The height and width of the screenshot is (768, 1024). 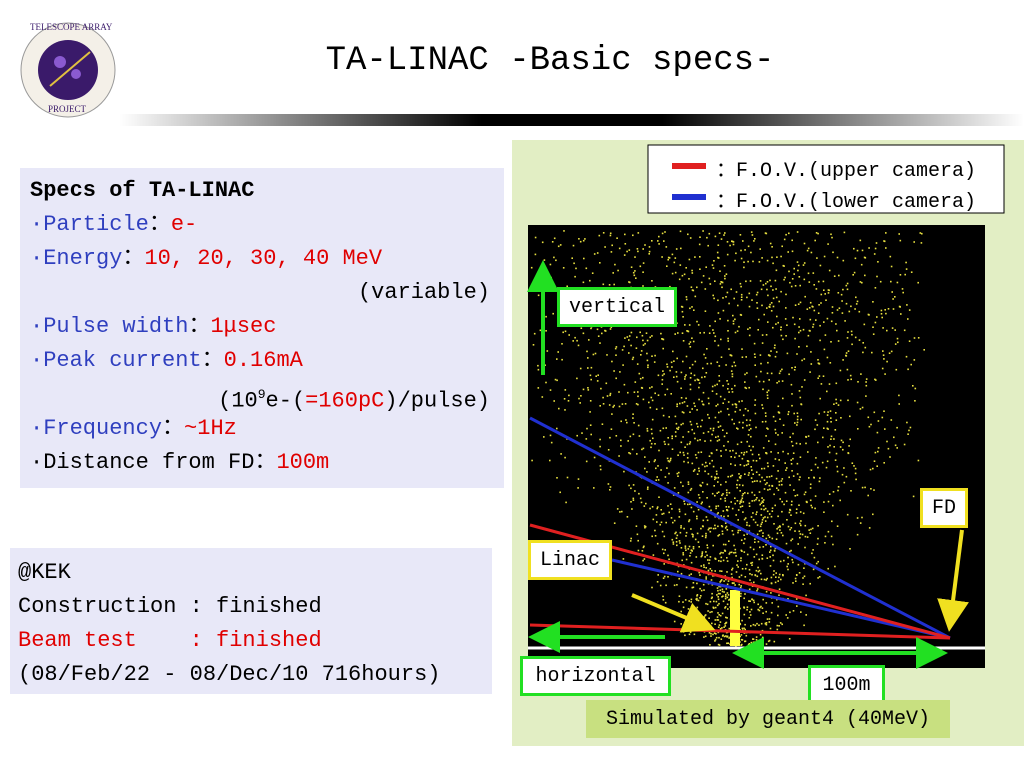 I want to click on legend-swatch-lower, so click(x=689, y=197).